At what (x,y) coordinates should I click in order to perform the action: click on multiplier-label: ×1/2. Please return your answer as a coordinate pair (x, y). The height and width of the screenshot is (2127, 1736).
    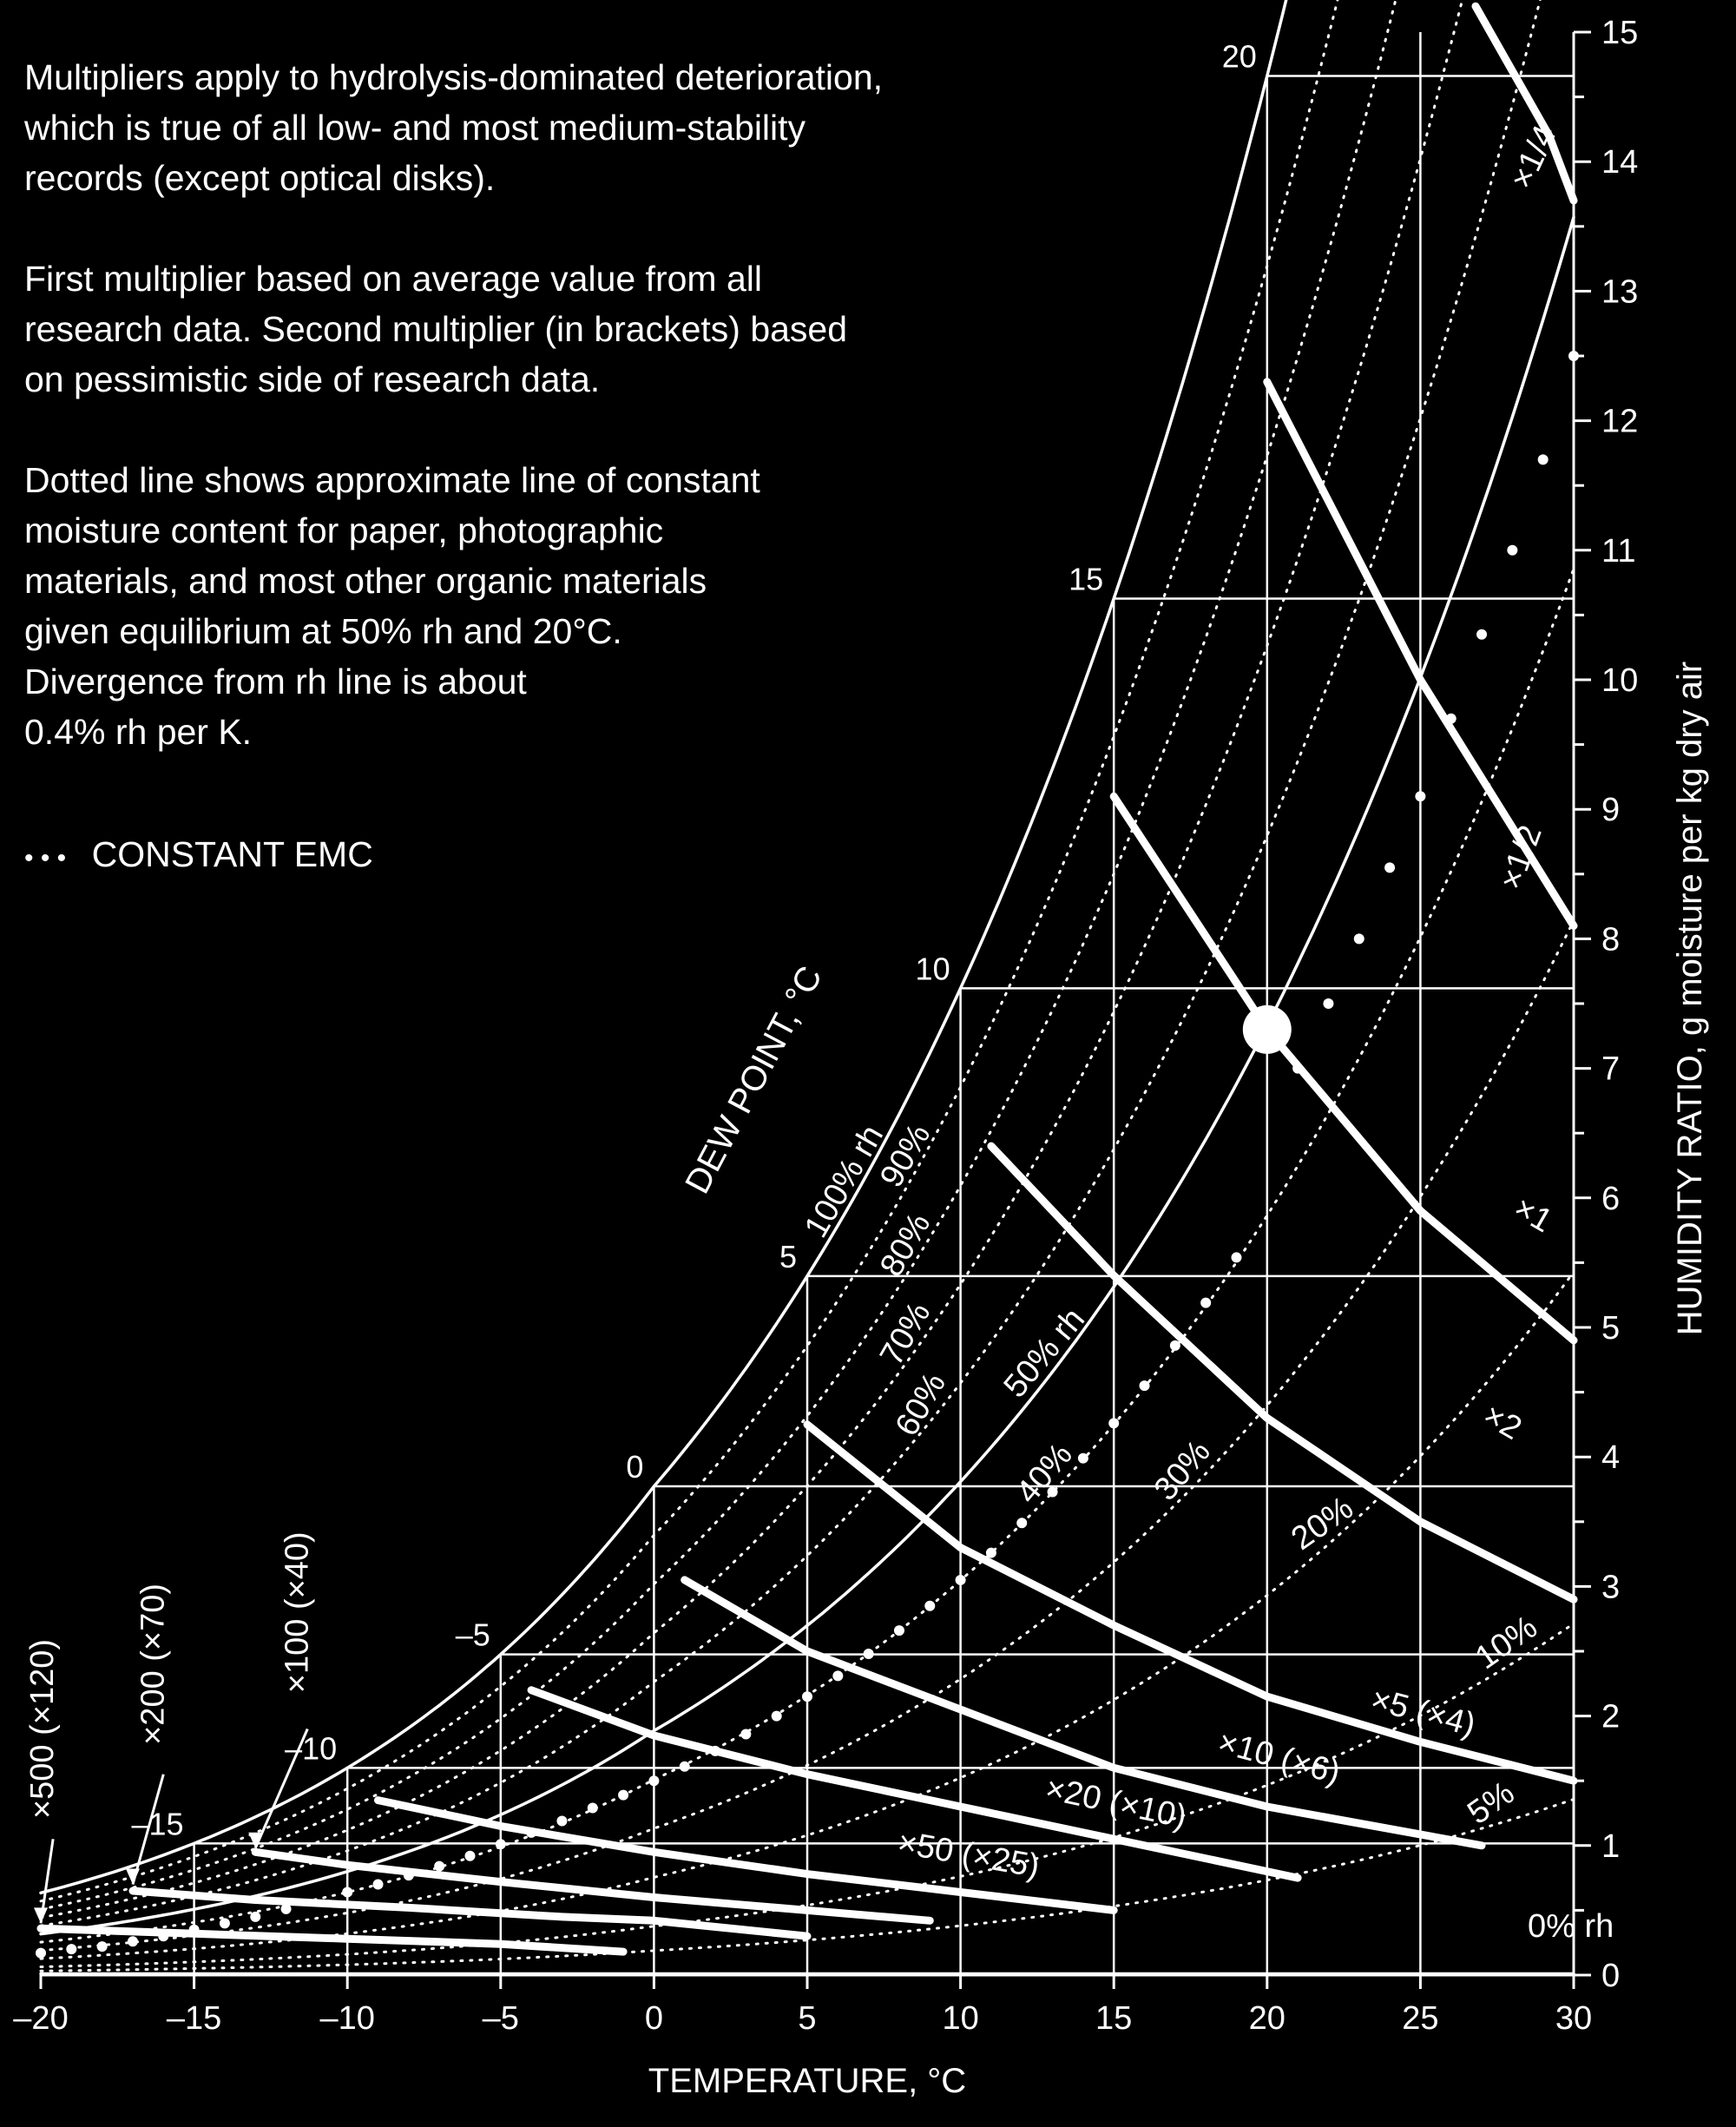
    Looking at the image, I should click on (1521, 857).